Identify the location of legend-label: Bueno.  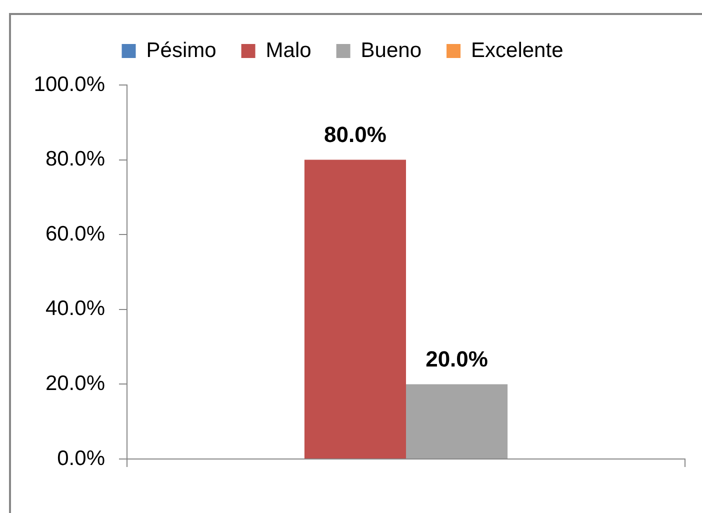
(391, 50).